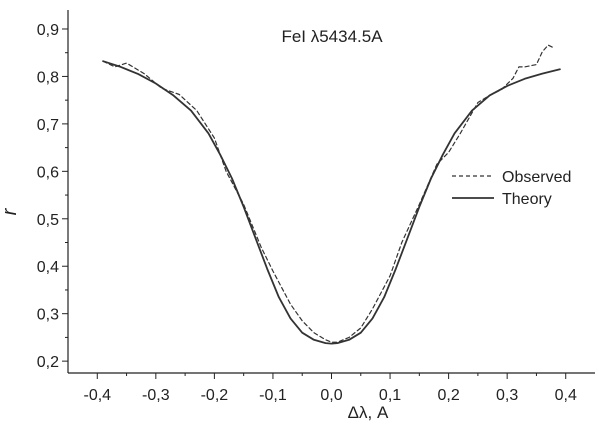 This screenshot has width=599, height=427. Describe the element at coordinates (97, 395) in the screenshot. I see `x-tick-label: -0,4` at that location.